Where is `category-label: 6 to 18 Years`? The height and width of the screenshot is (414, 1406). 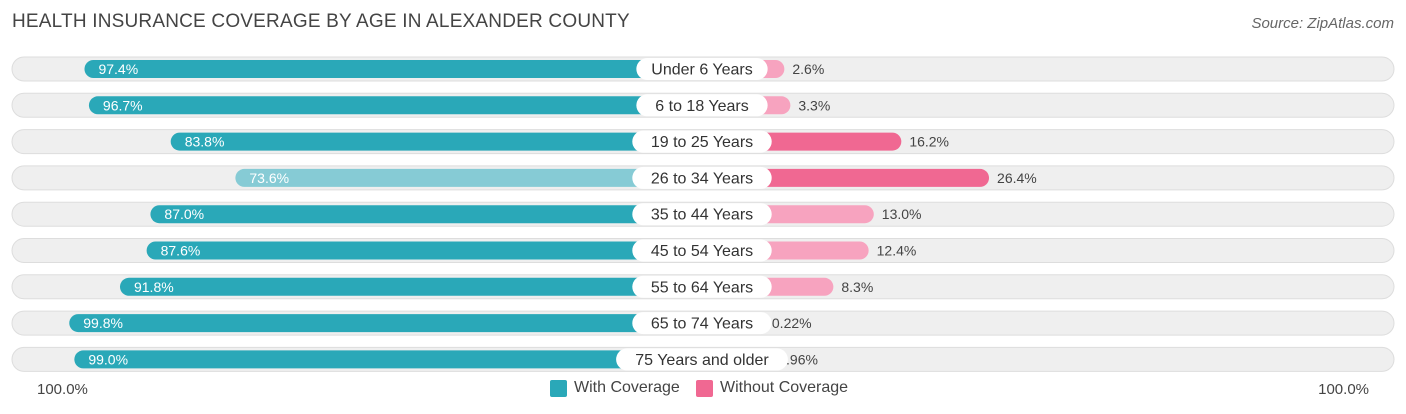
category-label: 6 to 18 Years is located at coordinates (701, 106).